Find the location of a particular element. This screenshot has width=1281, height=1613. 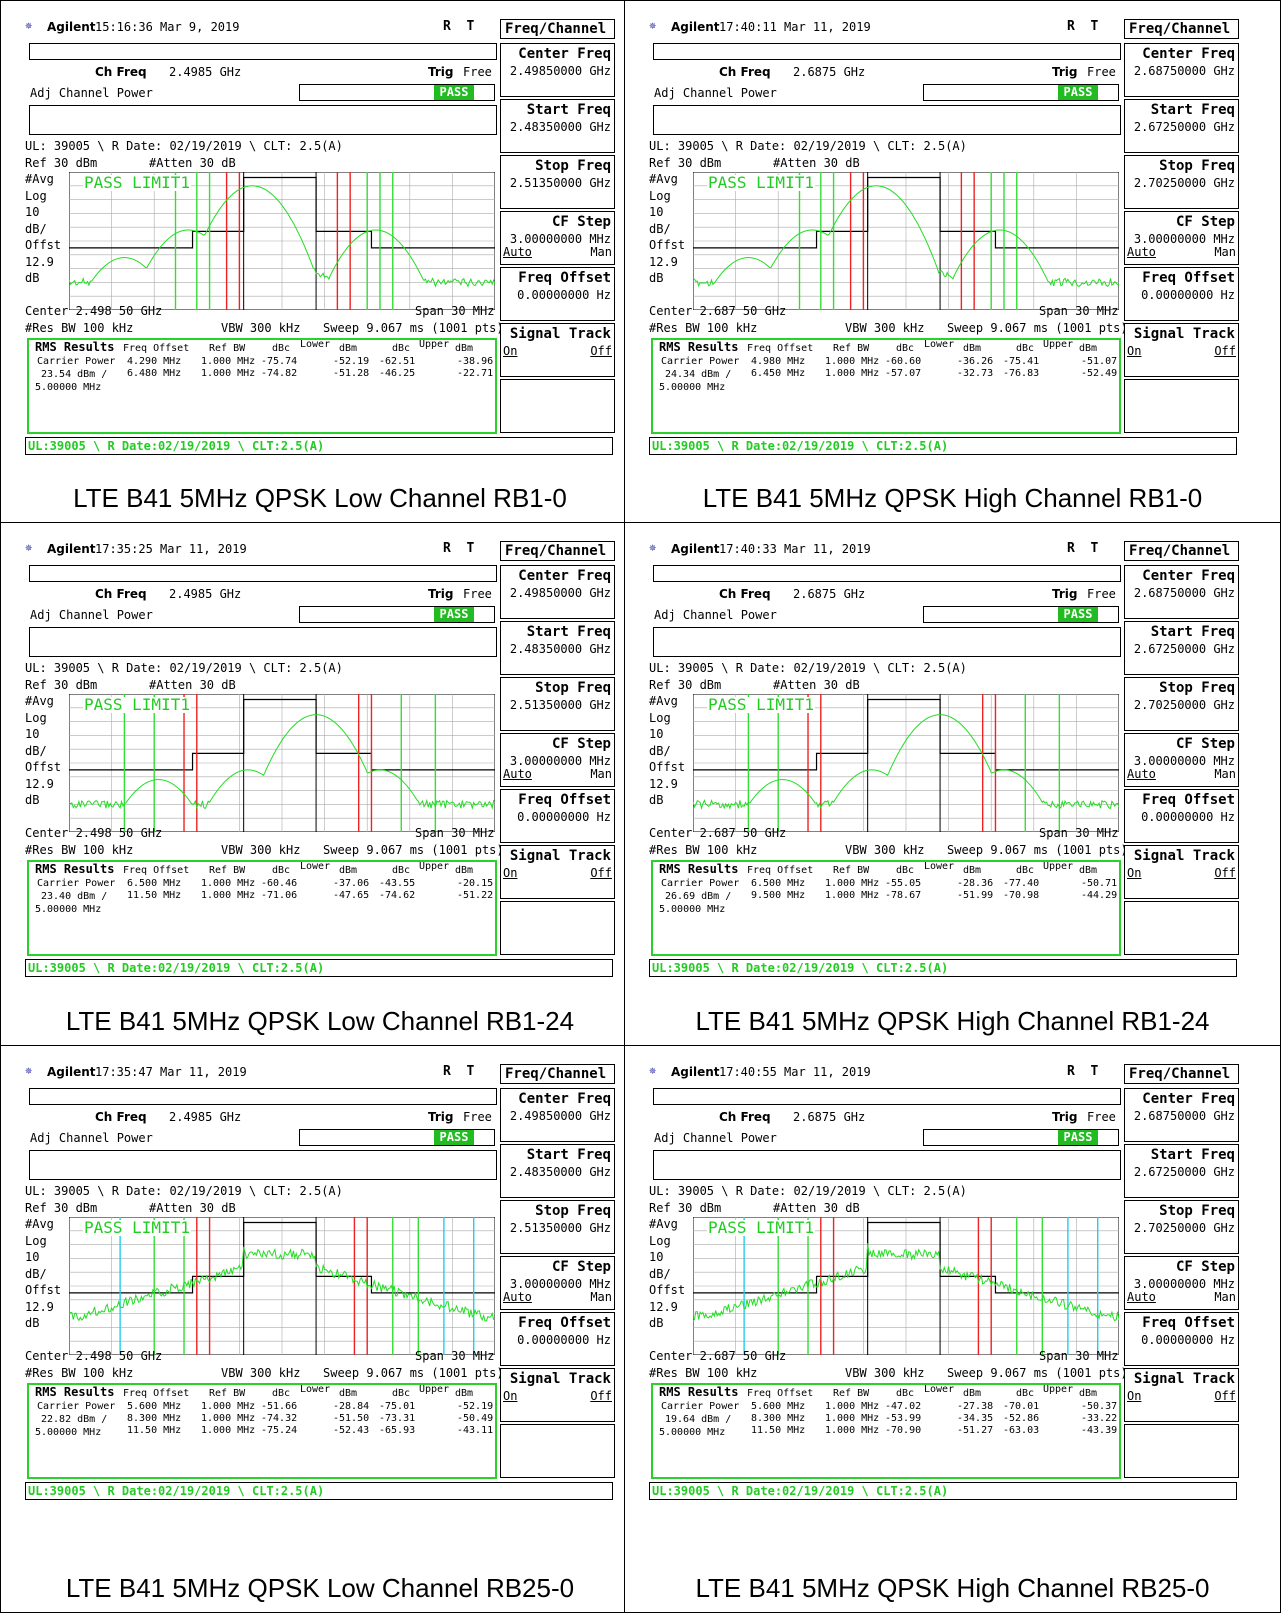

toggle-option: Auto is located at coordinates (1141, 774).